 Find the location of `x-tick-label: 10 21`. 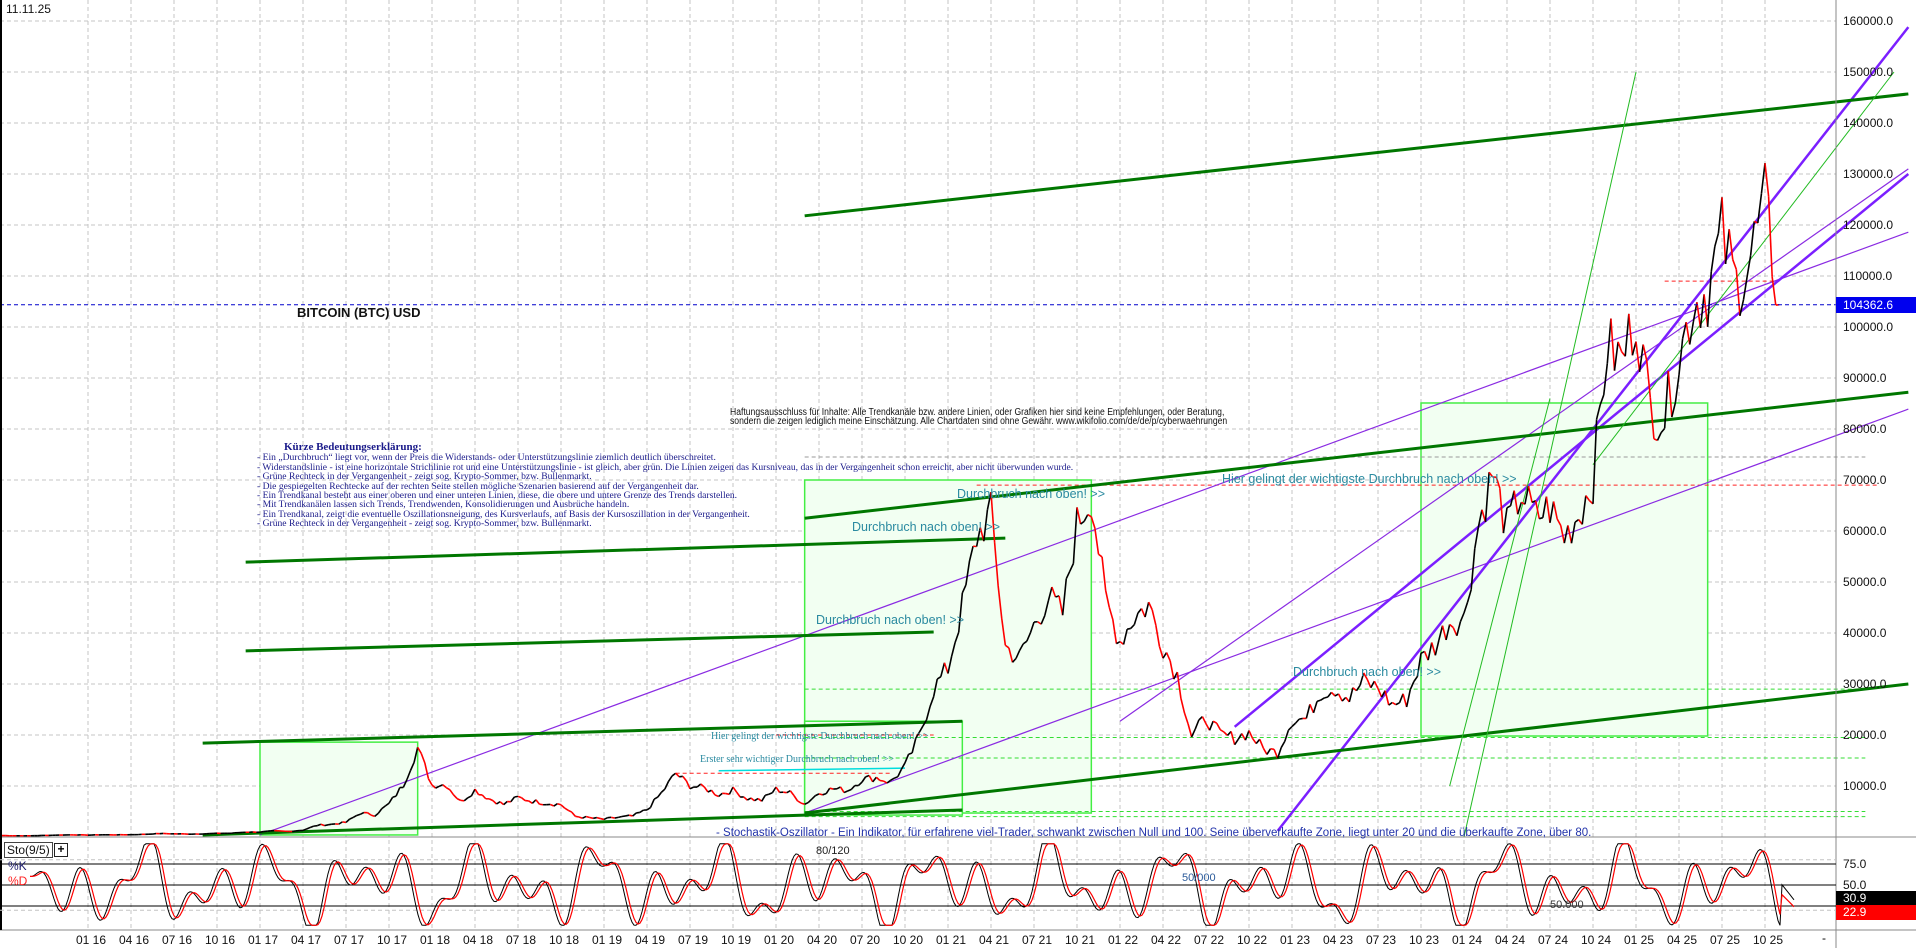

x-tick-label: 10 21 is located at coordinates (1080, 940).